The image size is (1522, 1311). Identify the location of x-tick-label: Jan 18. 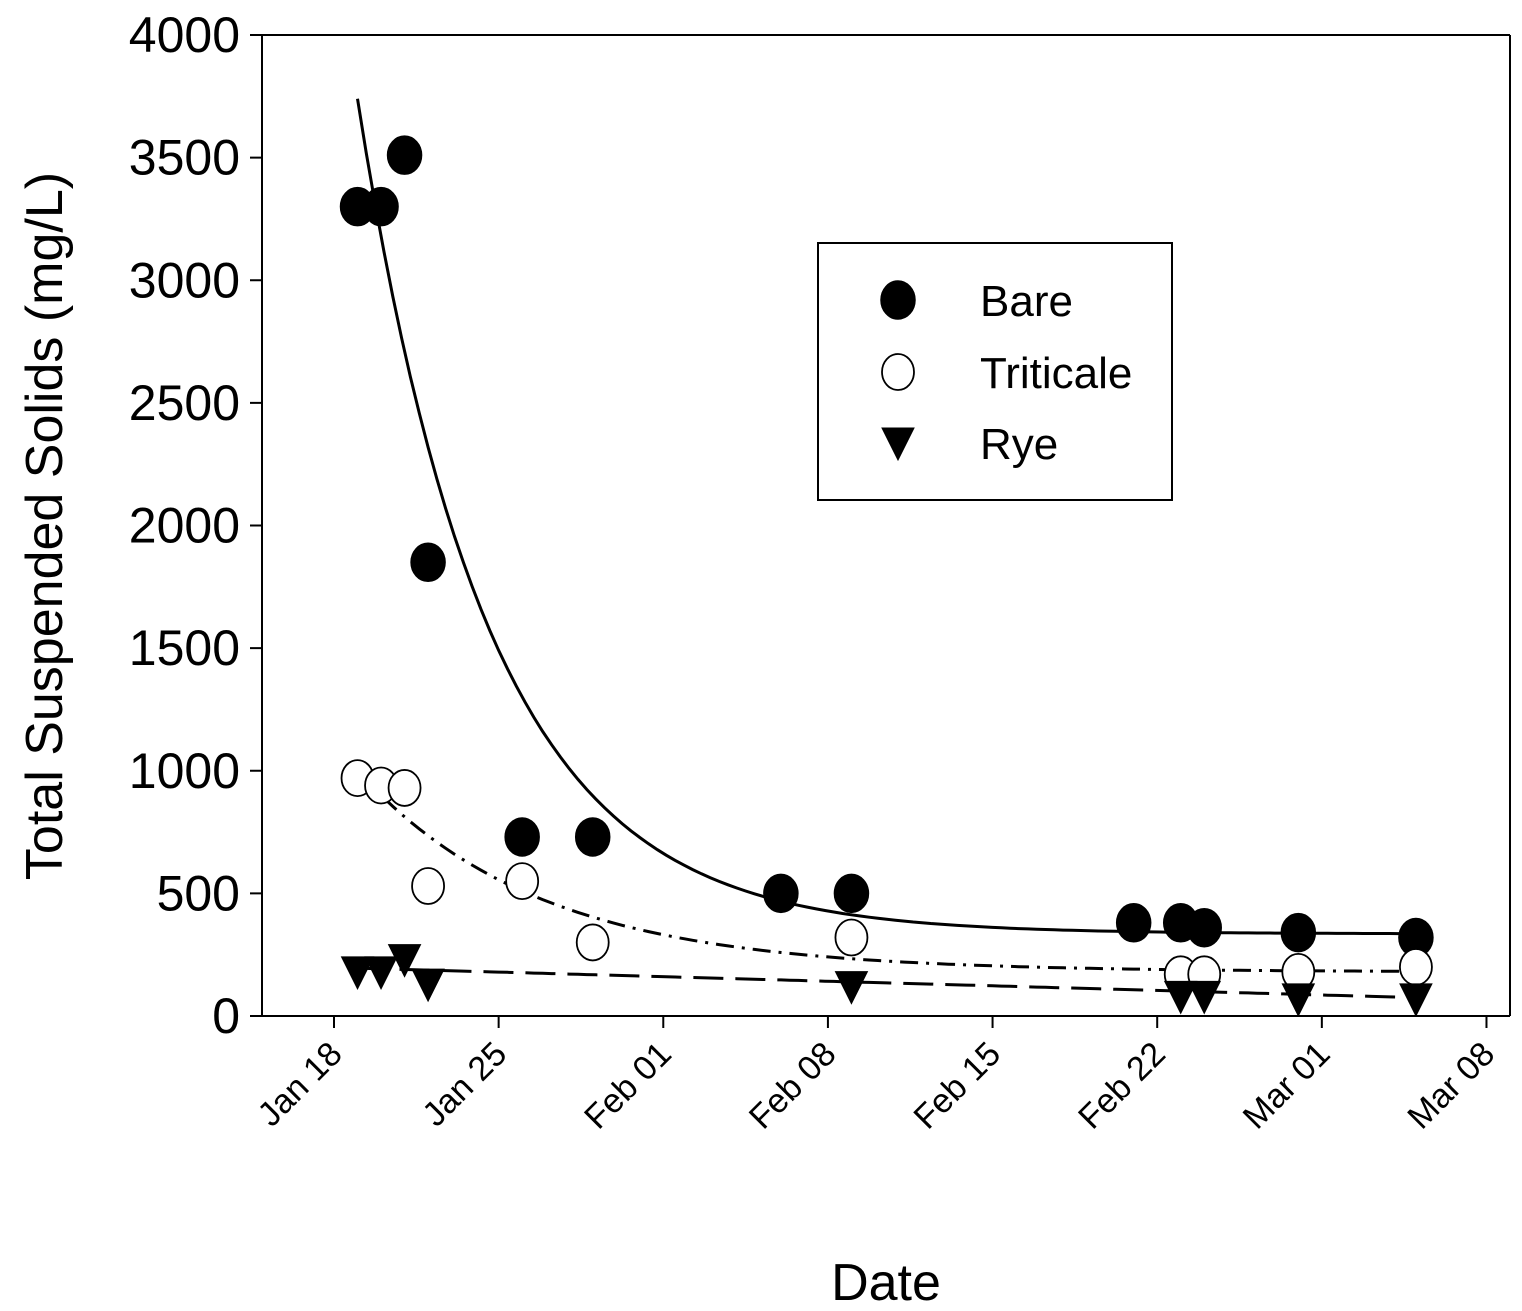
(300, 1084).